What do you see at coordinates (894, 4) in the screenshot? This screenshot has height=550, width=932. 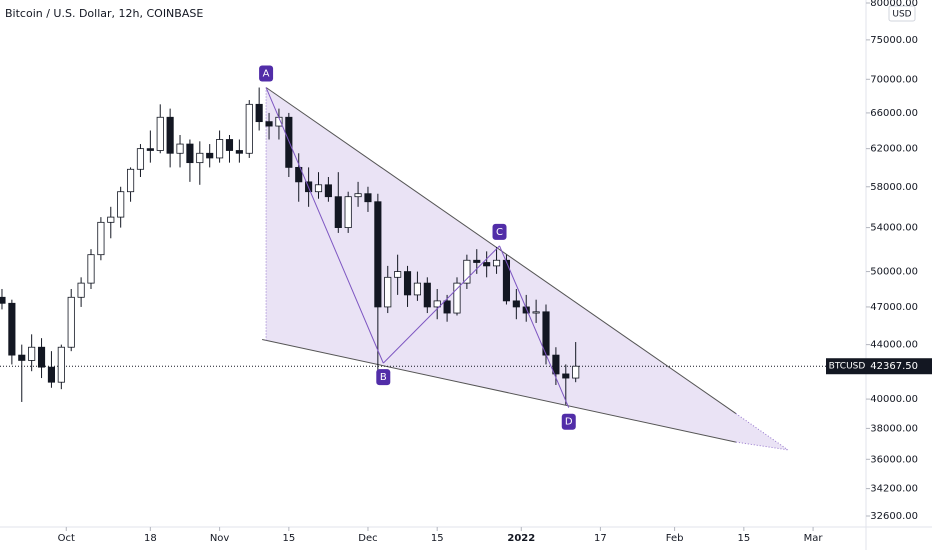 I see `y-tick-label: 80000.00` at bounding box center [894, 4].